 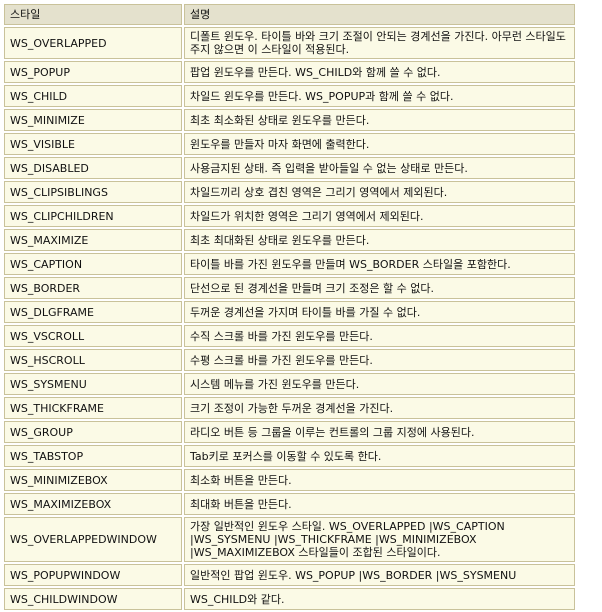 What do you see at coordinates (379, 264) in the screenshot?
I see `description-cell: 타이틀 바를 가진 윈도우를 만들며 WS_BORDER 스타일을 포함한다.` at bounding box center [379, 264].